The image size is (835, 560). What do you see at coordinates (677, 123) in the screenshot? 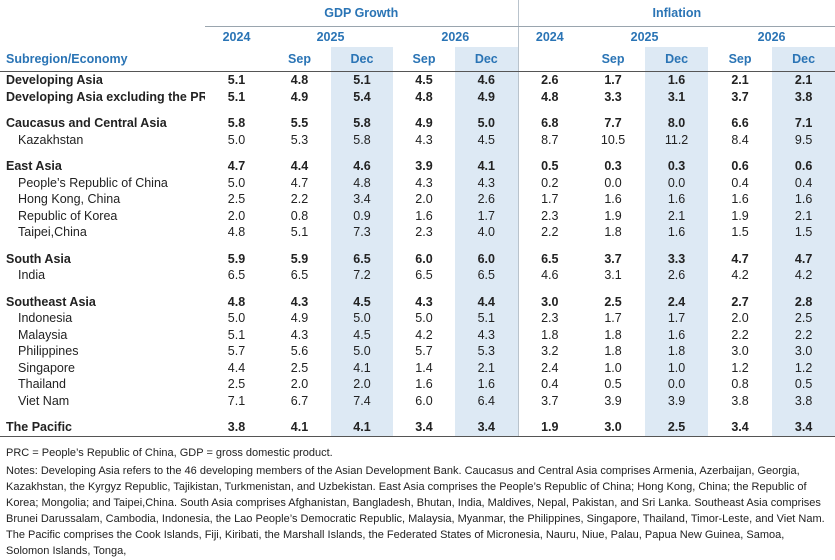
I see `value-cell: 8.0` at bounding box center [677, 123].